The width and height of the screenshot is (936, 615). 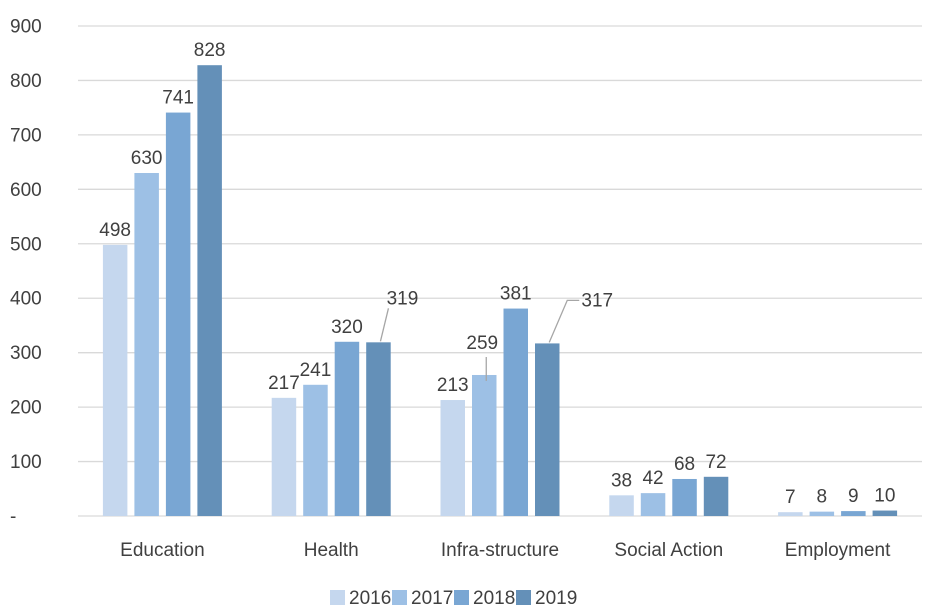 I want to click on data-label: 320, so click(x=347, y=327).